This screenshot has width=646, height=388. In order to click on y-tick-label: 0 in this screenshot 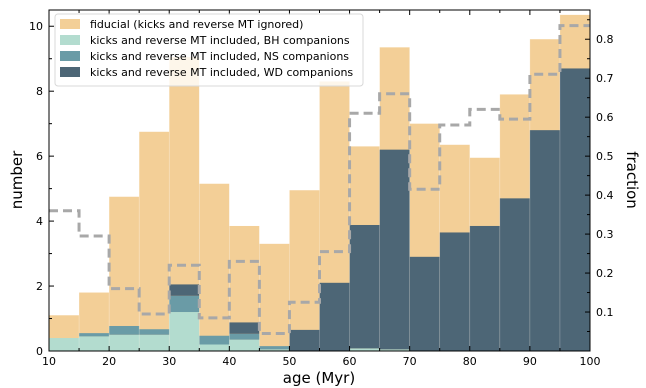, I will do `click(39, 351)`.